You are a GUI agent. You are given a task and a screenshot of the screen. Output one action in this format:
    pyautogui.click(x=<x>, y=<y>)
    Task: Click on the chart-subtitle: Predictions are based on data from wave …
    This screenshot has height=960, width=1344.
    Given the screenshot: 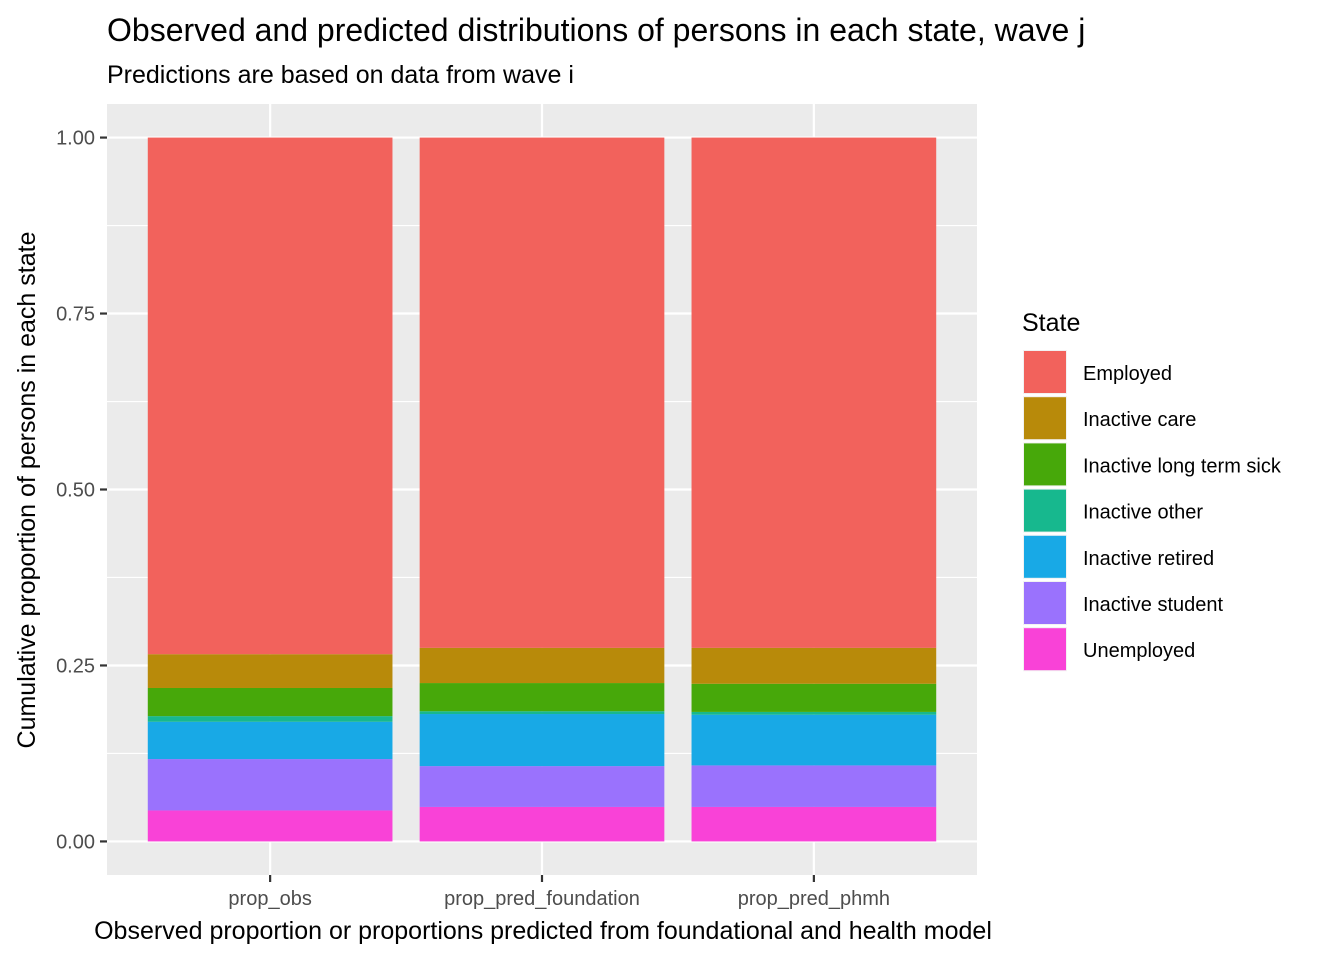 What is the action you would take?
    pyautogui.click(x=340, y=75)
    